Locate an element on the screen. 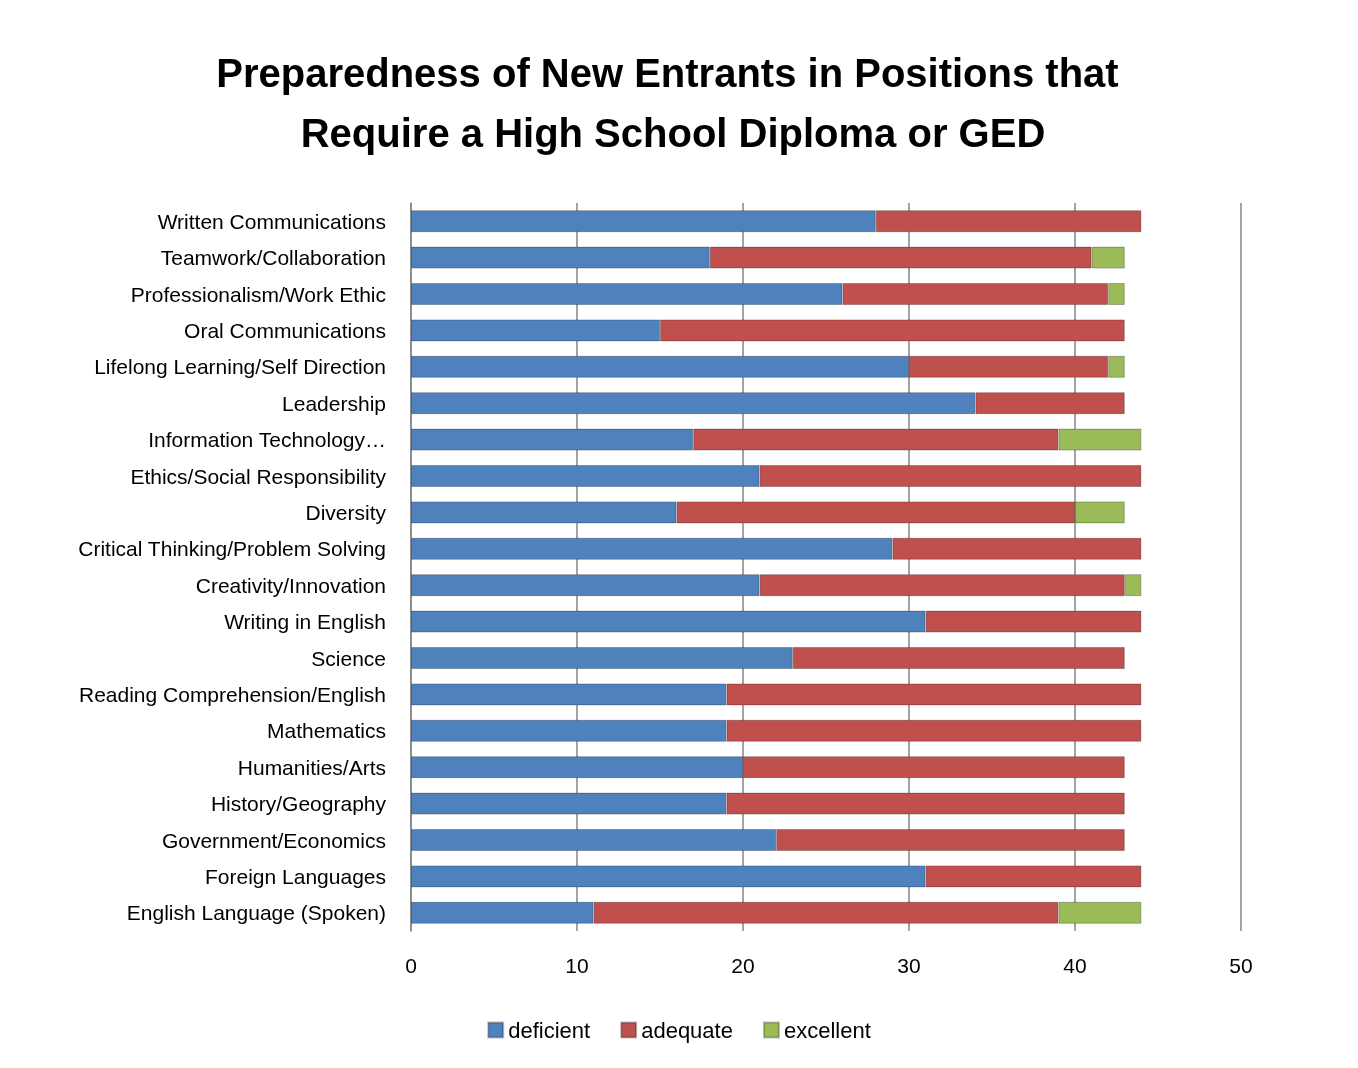 This screenshot has height=1068, width=1358. x-tick-label: 0 is located at coordinates (411, 965).